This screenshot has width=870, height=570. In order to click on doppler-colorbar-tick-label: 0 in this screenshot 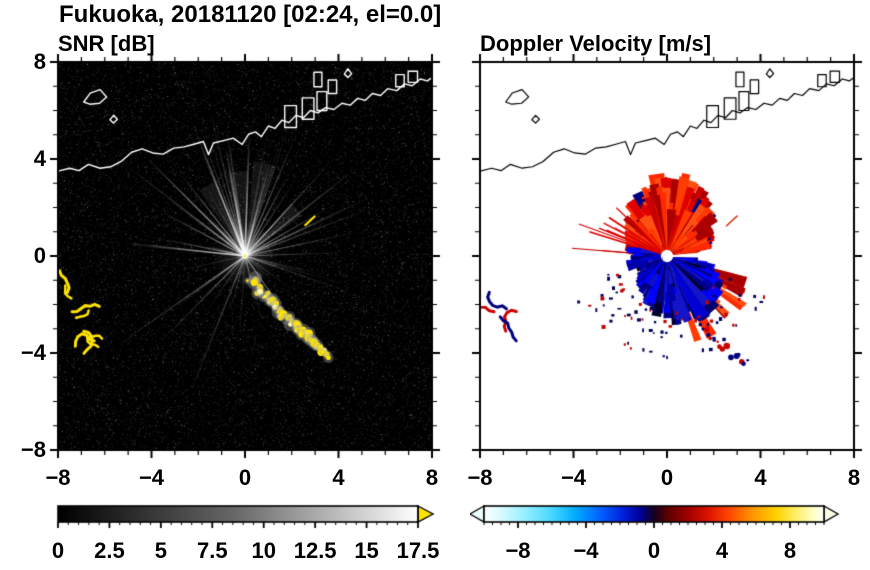, I will do `click(654, 550)`.